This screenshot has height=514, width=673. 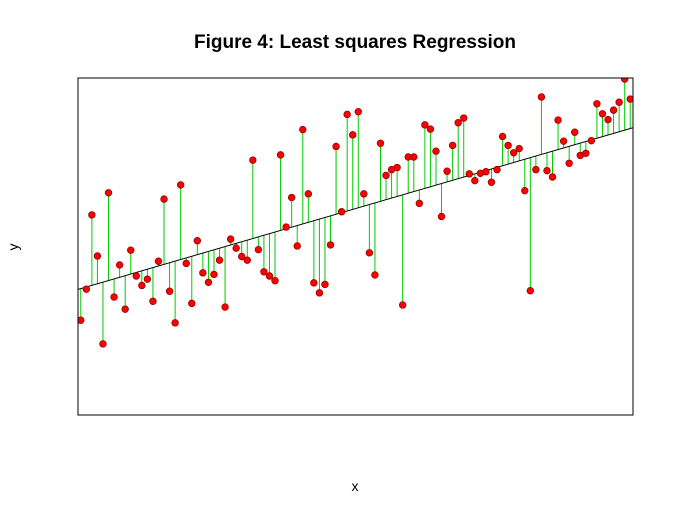 I want to click on y-axis-label: y, so click(x=13, y=247).